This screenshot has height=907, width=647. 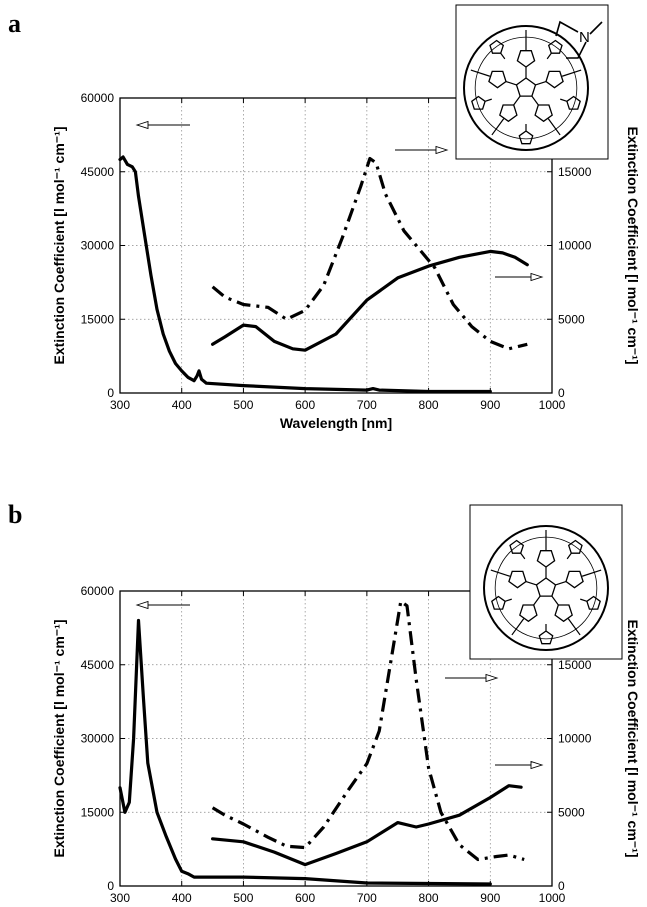 What do you see at coordinates (571, 39) in the screenshot?
I see `pyrrolidine-ring` at bounding box center [571, 39].